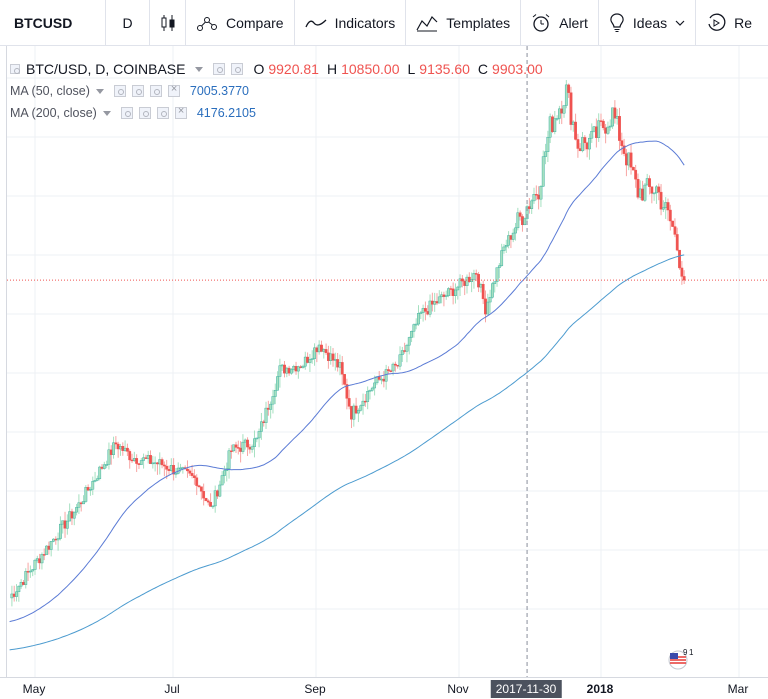 Image resolution: width=768 pixels, height=699 pixels. What do you see at coordinates (15, 69) in the screenshot?
I see `series-settings-toggle-icon` at bounding box center [15, 69].